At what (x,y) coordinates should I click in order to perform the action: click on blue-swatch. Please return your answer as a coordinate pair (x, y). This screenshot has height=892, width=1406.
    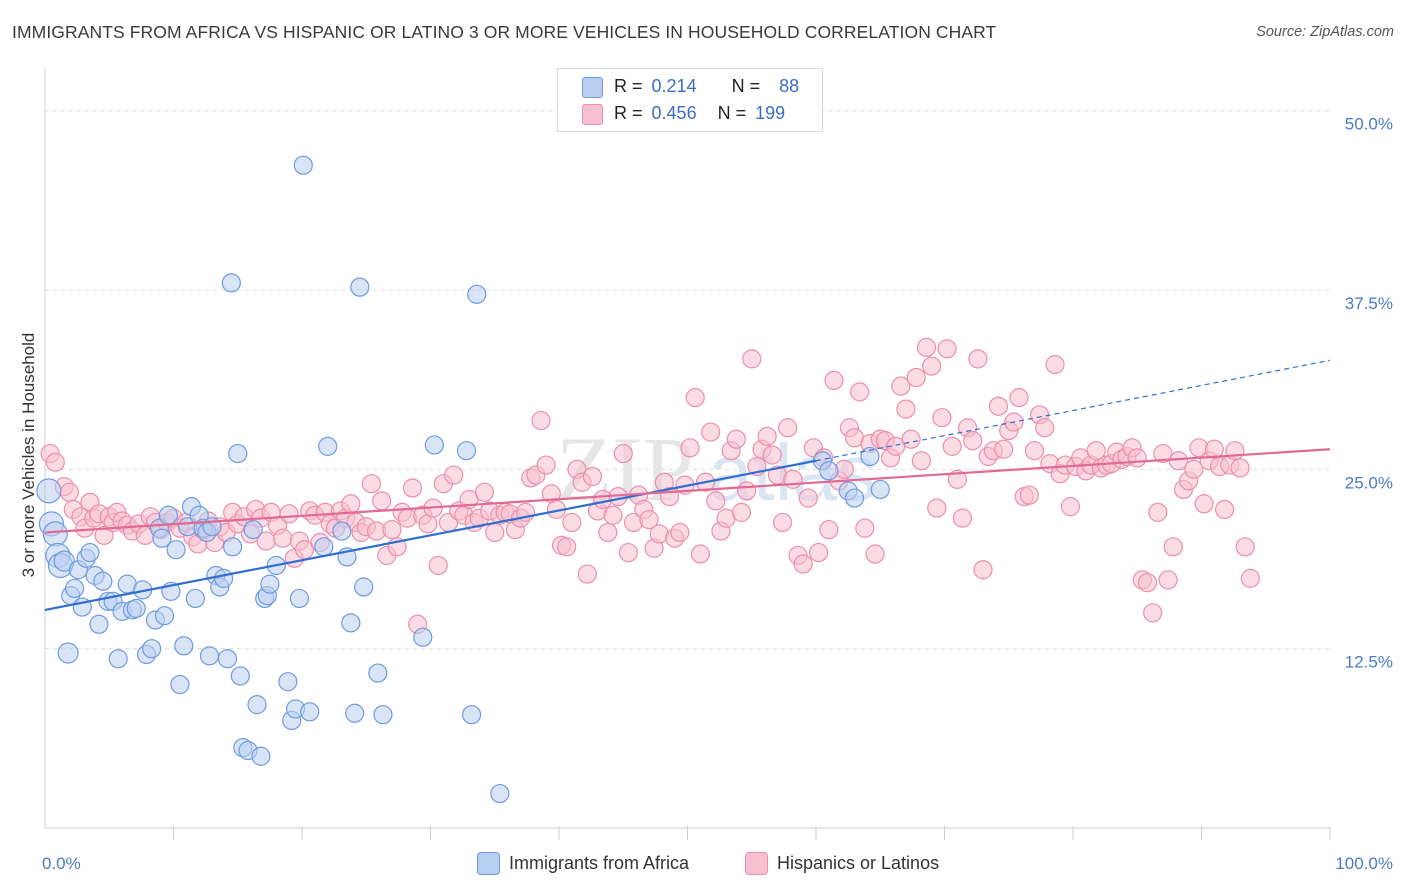
    Looking at the image, I should click on (592, 87).